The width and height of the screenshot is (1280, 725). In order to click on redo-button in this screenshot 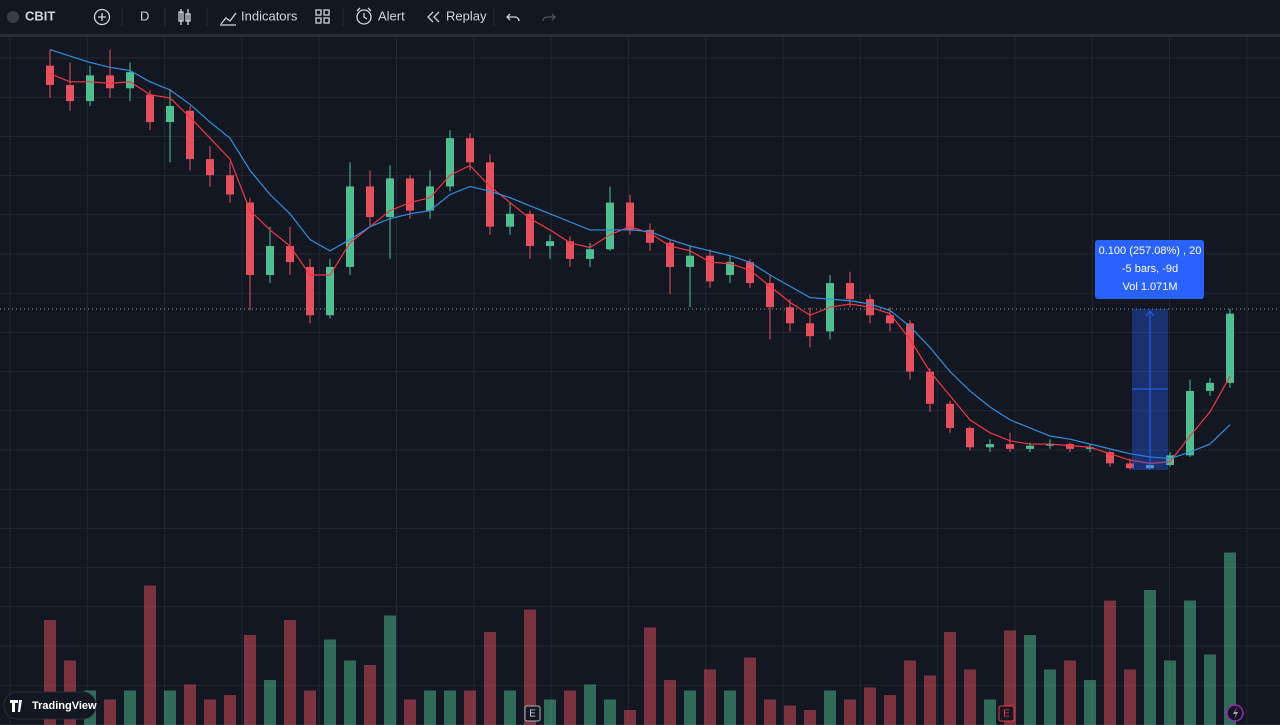, I will do `click(549, 17)`.